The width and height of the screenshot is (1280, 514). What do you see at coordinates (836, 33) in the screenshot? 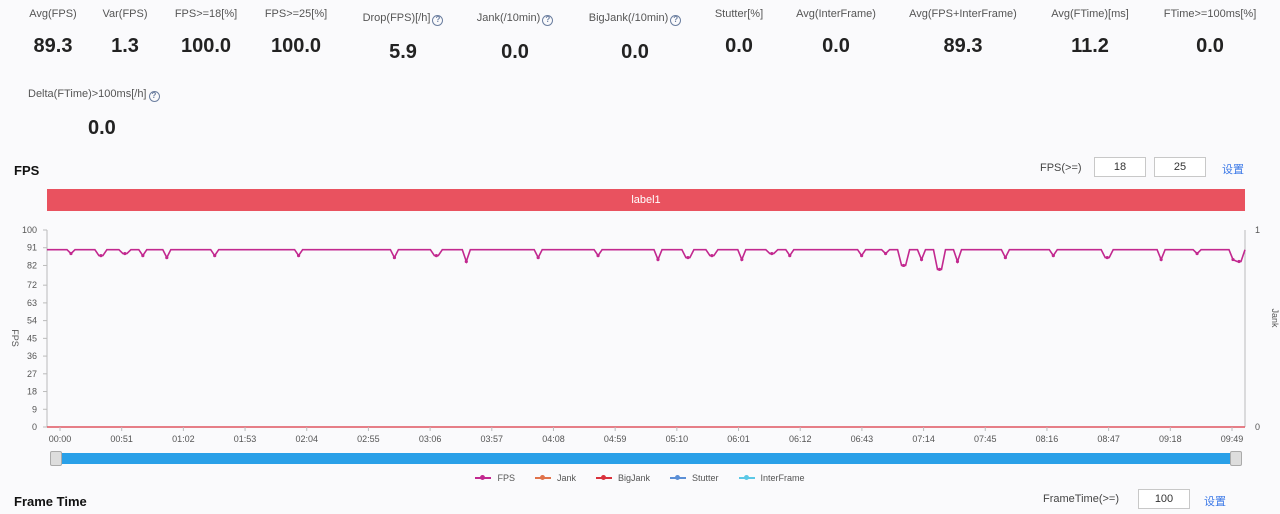
I see `metric-8: Avg(InterFrame) 0.0` at bounding box center [836, 33].